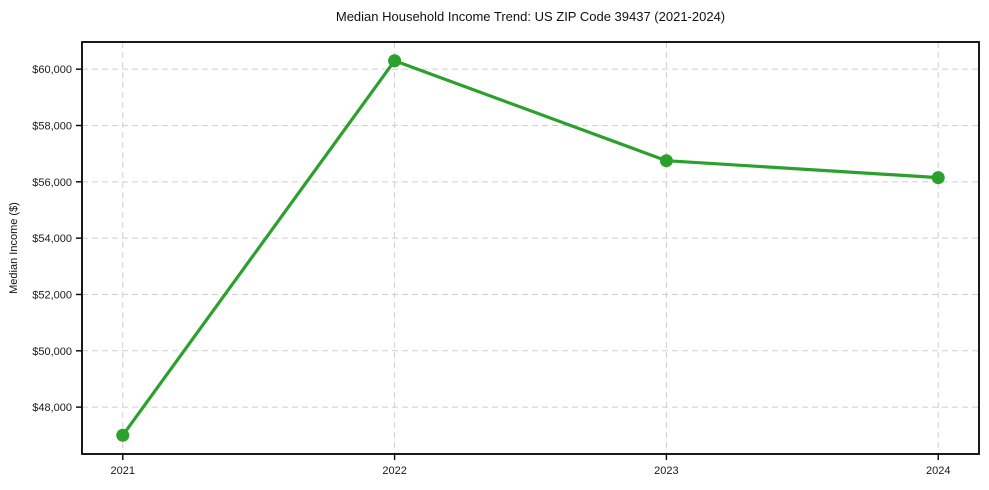 The image size is (989, 490). Describe the element at coordinates (394, 471) in the screenshot. I see `x-tick-label: 2022` at that location.